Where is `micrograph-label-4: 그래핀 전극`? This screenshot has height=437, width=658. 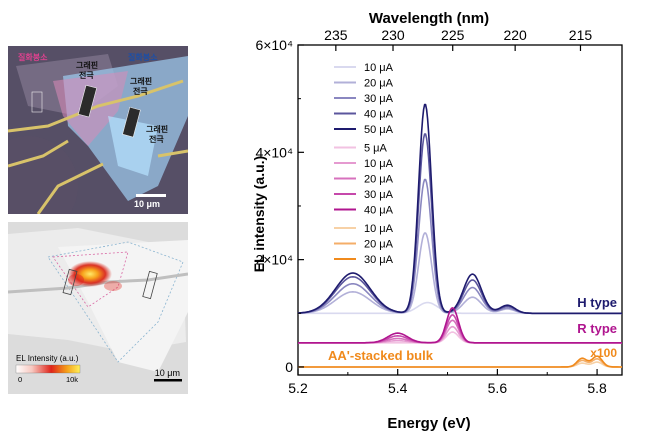 micrograph-label-4: 그래핀 전극 is located at coordinates (157, 134).